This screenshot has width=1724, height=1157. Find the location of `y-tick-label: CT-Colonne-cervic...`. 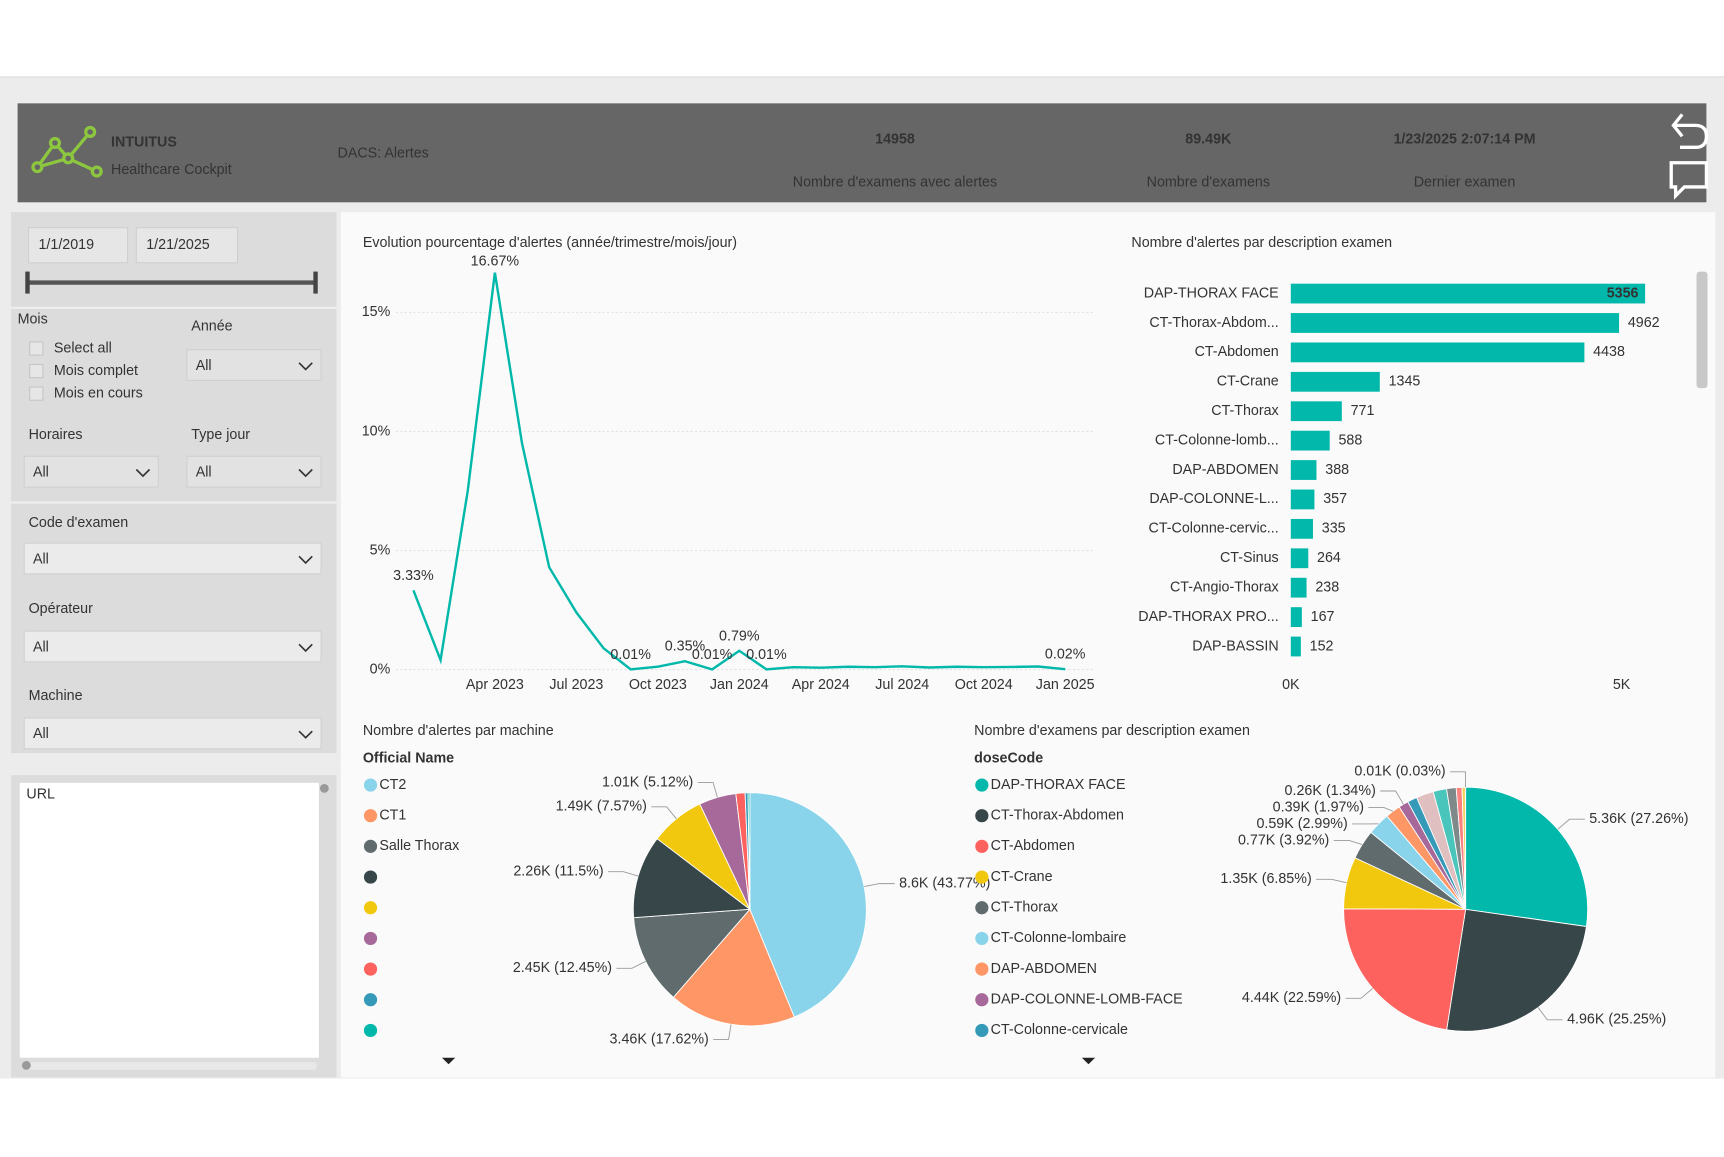

y-tick-label: CT-Colonne-cervic... is located at coordinates (1214, 529).